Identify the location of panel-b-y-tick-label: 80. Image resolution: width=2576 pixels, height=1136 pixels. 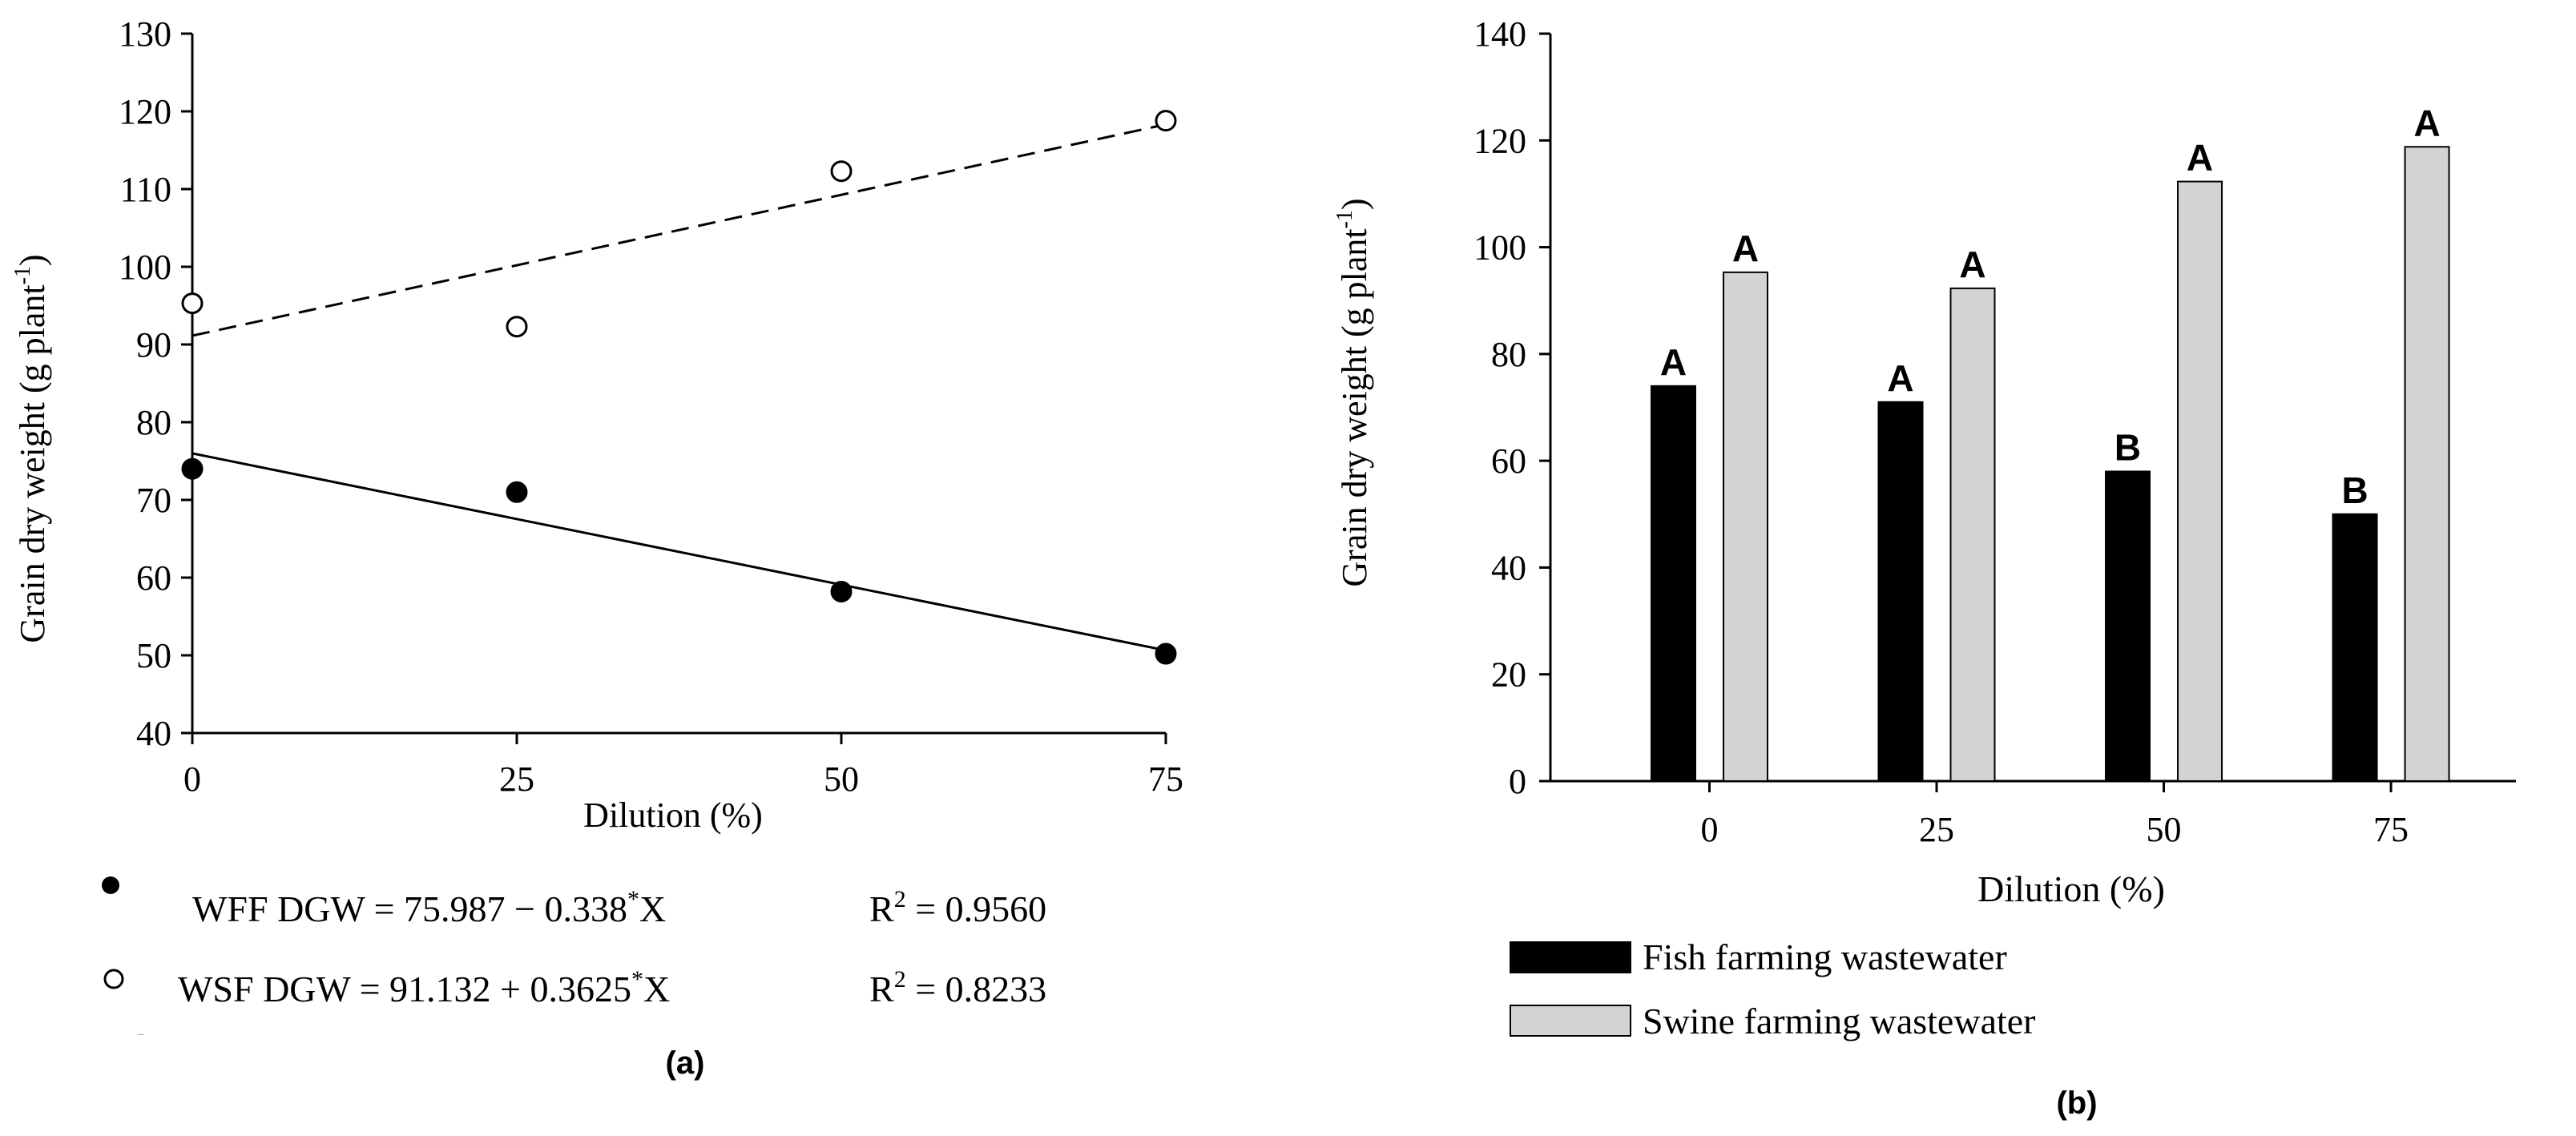
(1508, 354).